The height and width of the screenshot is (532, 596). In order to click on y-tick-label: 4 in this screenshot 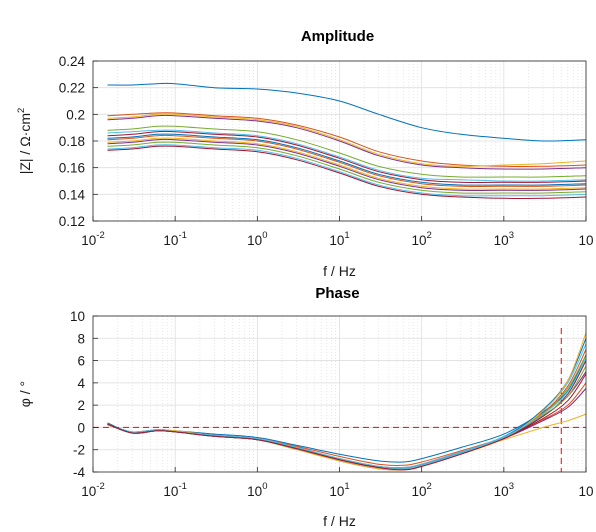, I will do `click(81, 383)`.